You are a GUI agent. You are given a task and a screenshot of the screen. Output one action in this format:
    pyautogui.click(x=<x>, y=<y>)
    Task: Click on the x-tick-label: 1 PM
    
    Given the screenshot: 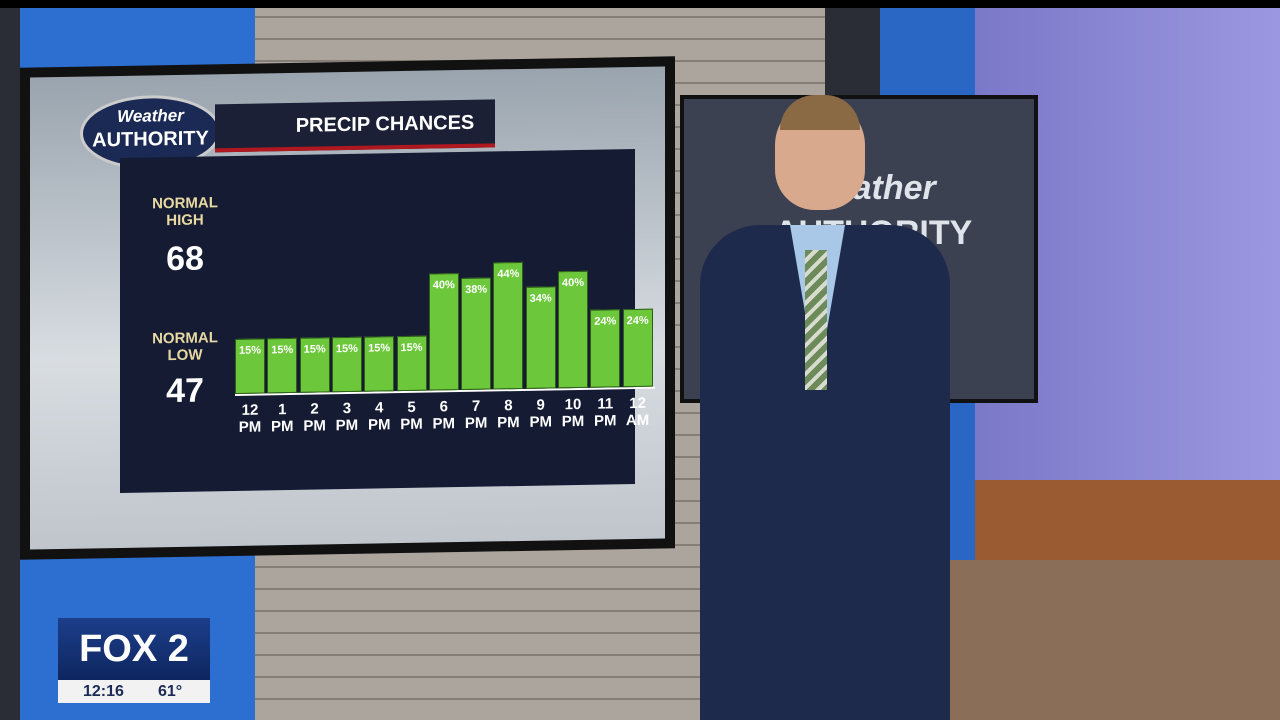 What is the action you would take?
    pyautogui.click(x=282, y=418)
    